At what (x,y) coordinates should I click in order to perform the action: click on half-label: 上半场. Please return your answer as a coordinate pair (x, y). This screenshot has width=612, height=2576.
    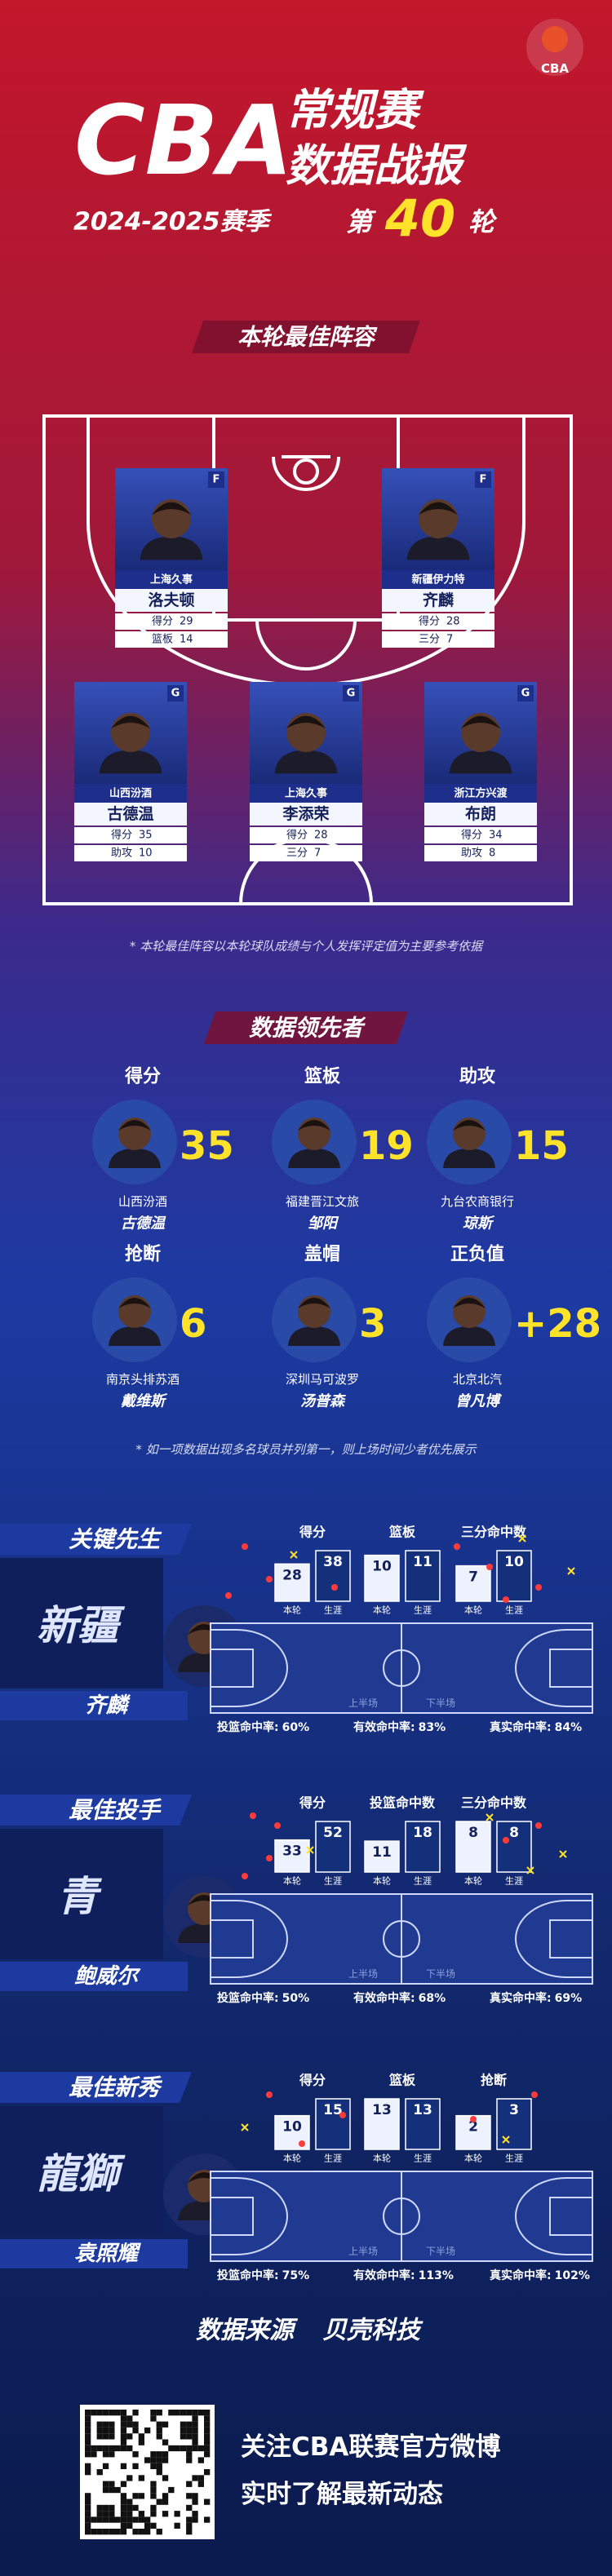
    Looking at the image, I should click on (363, 2251).